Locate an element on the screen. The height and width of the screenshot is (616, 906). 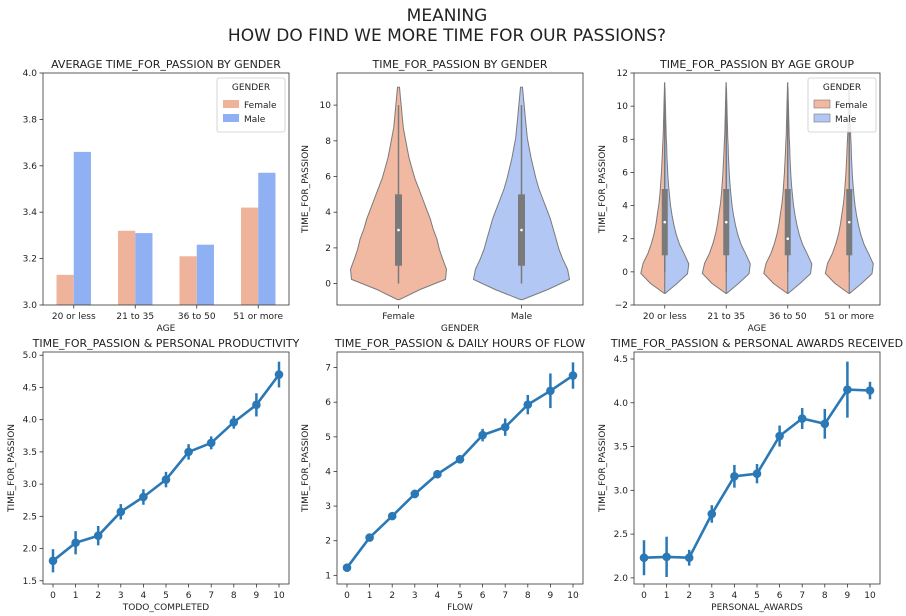
x-tick-label: 3 is located at coordinates (121, 596).